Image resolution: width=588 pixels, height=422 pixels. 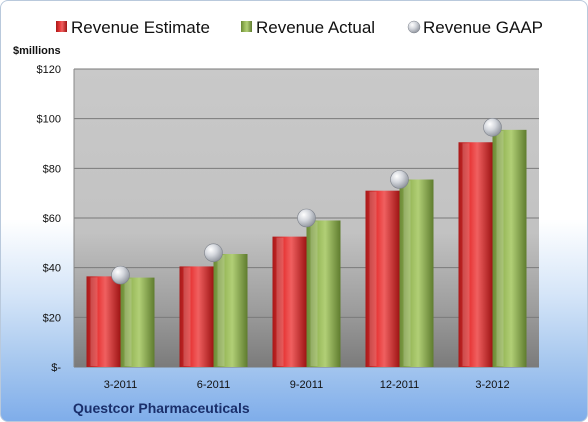 What do you see at coordinates (140, 27) in the screenshot?
I see `legend-label: Revenue Estimate` at bounding box center [140, 27].